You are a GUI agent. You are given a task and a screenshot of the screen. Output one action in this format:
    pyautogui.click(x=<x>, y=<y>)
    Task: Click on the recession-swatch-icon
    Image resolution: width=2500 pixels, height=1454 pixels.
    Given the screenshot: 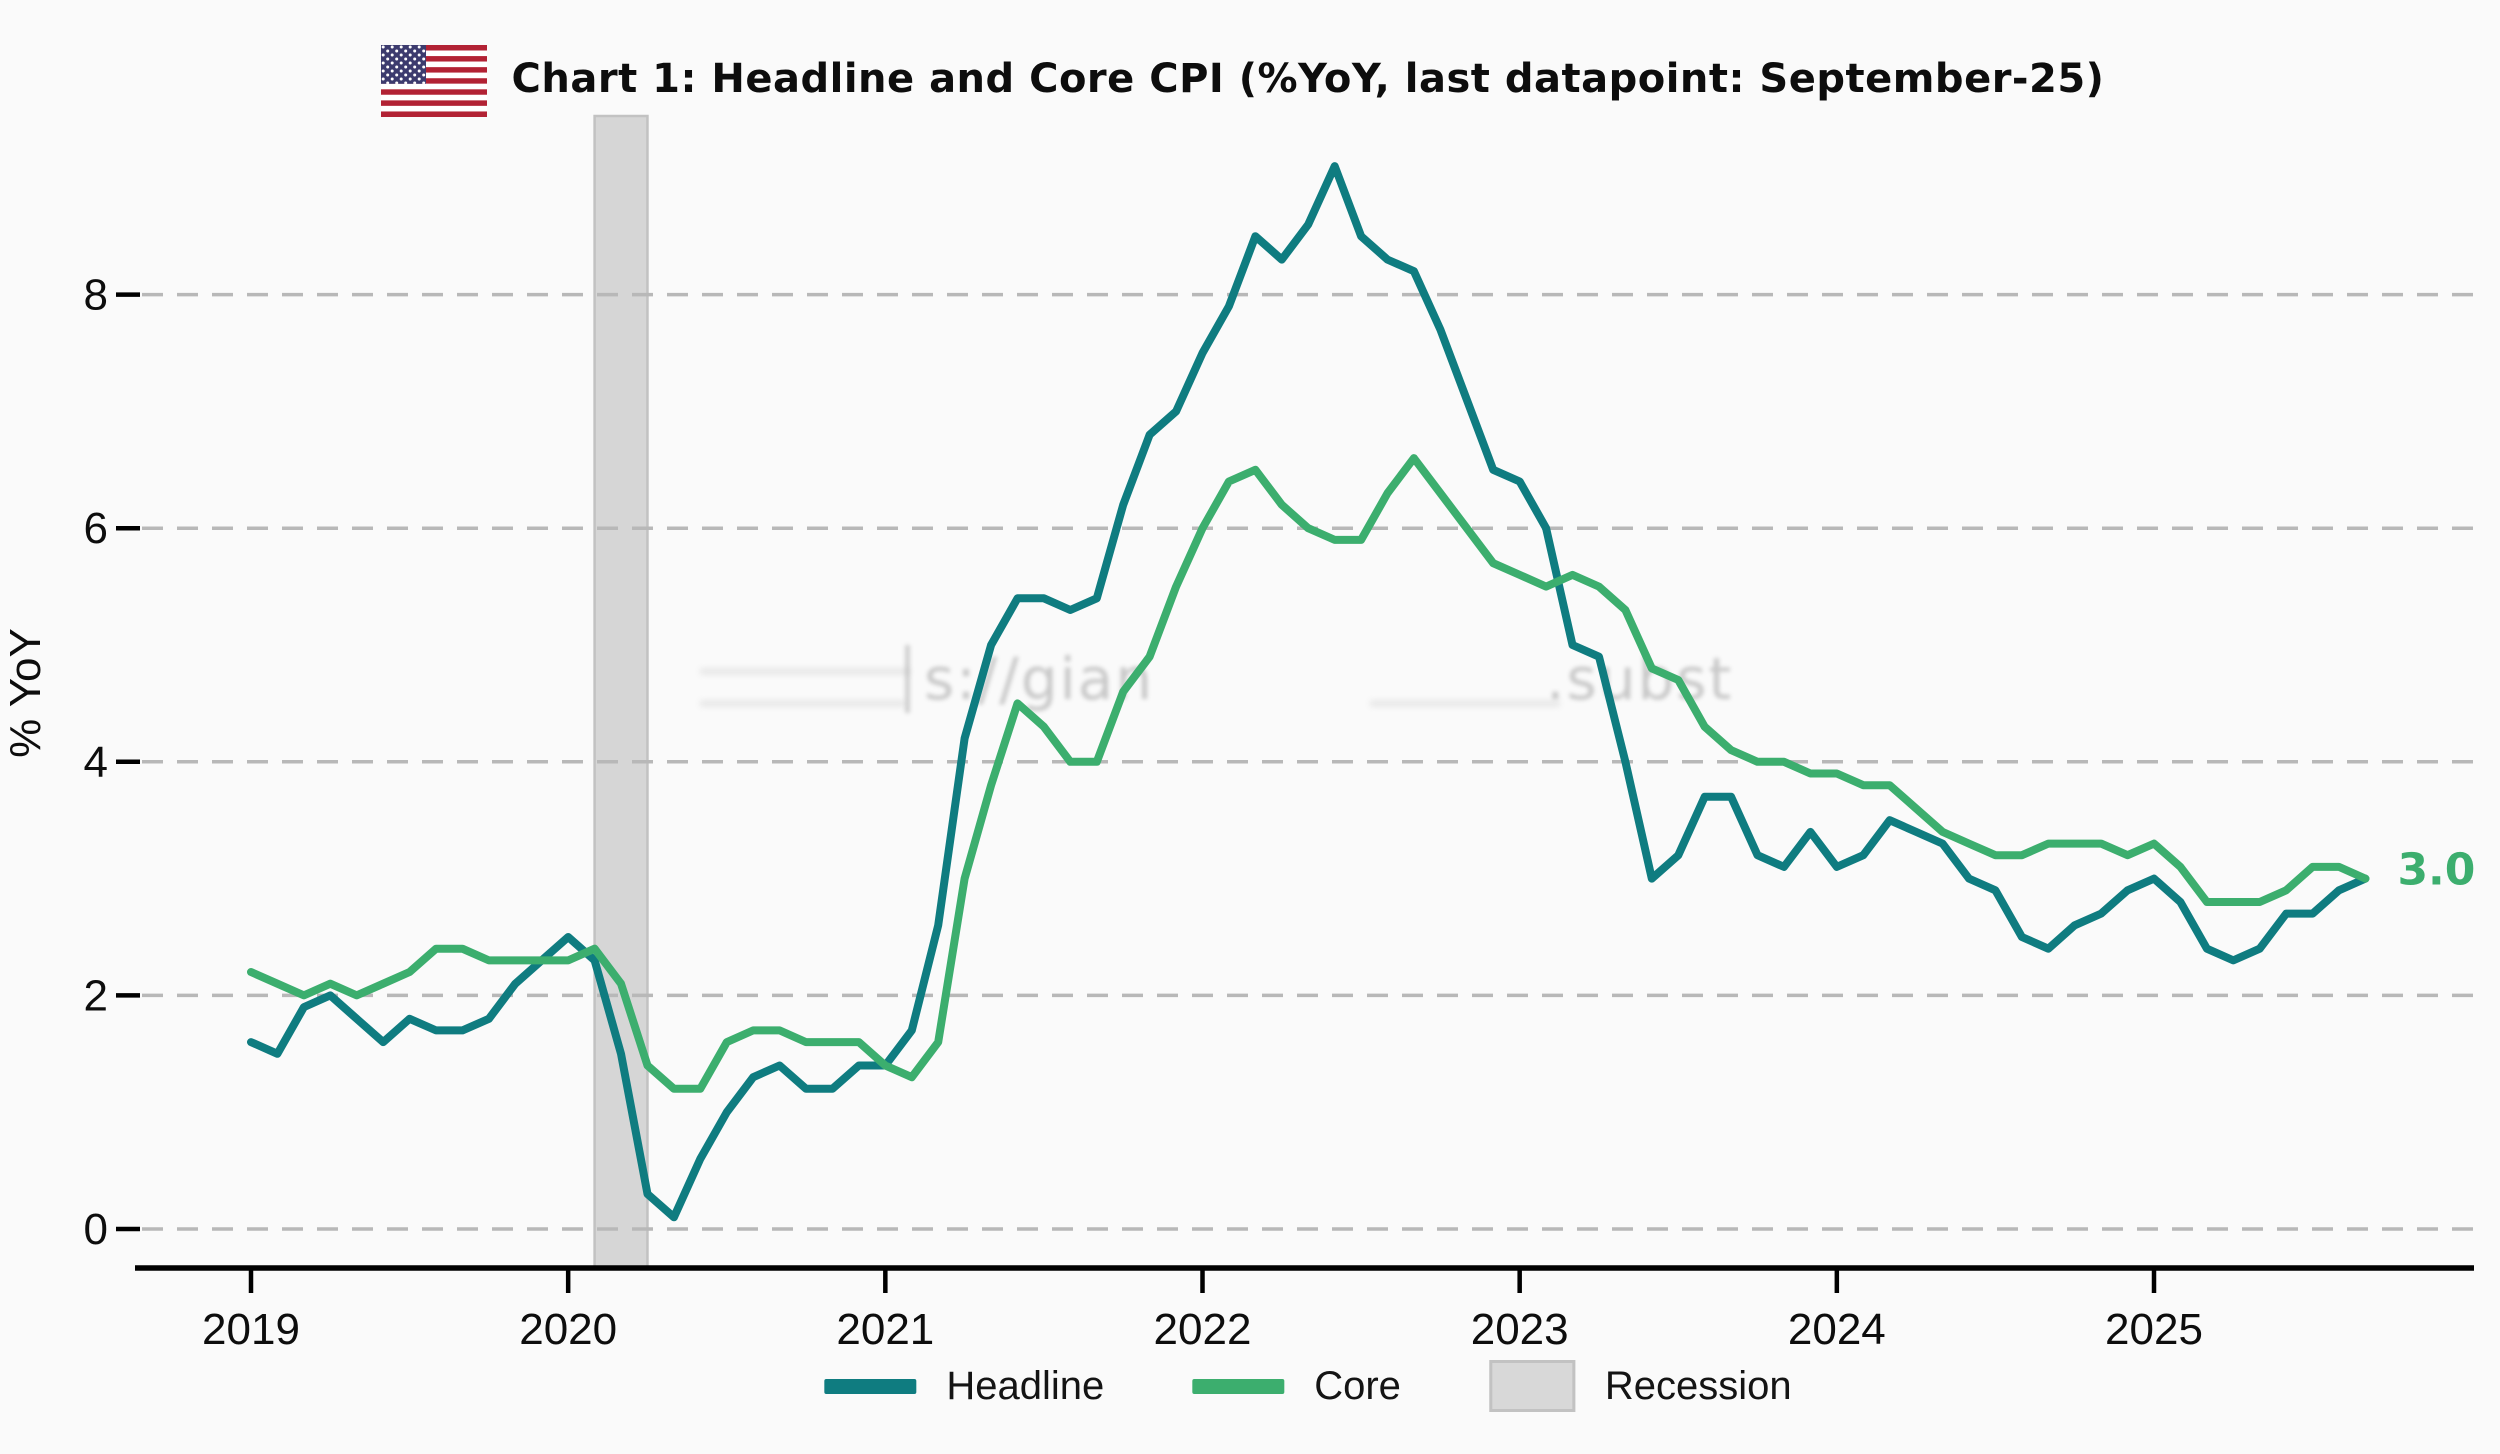 What is the action you would take?
    pyautogui.click(x=1531, y=1386)
    